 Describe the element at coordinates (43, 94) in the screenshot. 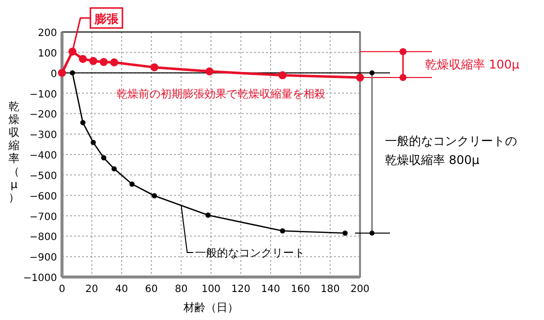

I see `y-tick-label: −100` at that location.